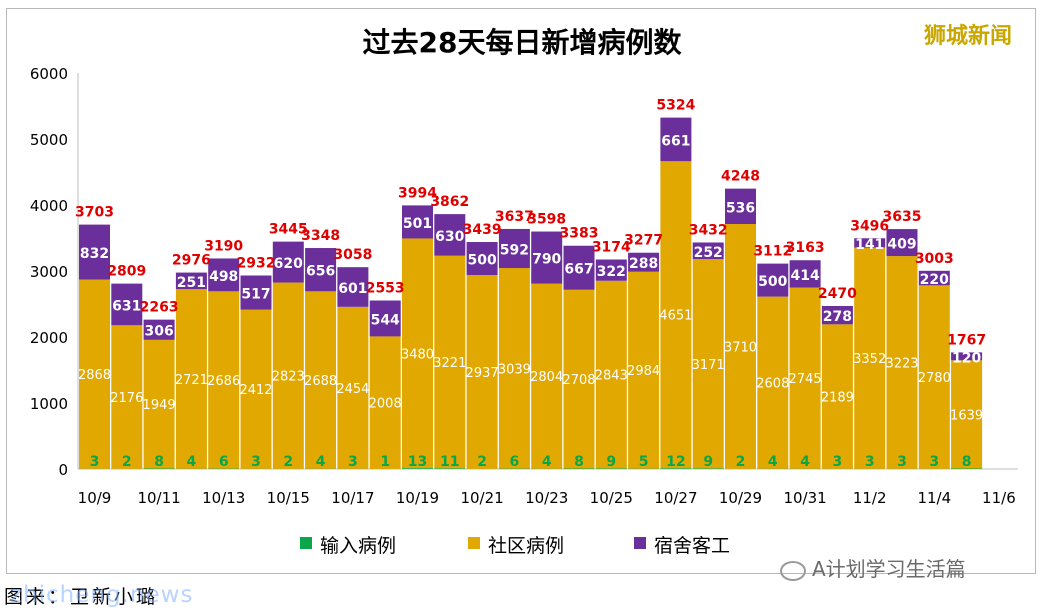 The image size is (1045, 613). Describe the element at coordinates (159, 405) in the screenshot. I see `label-community: 1949` at that location.